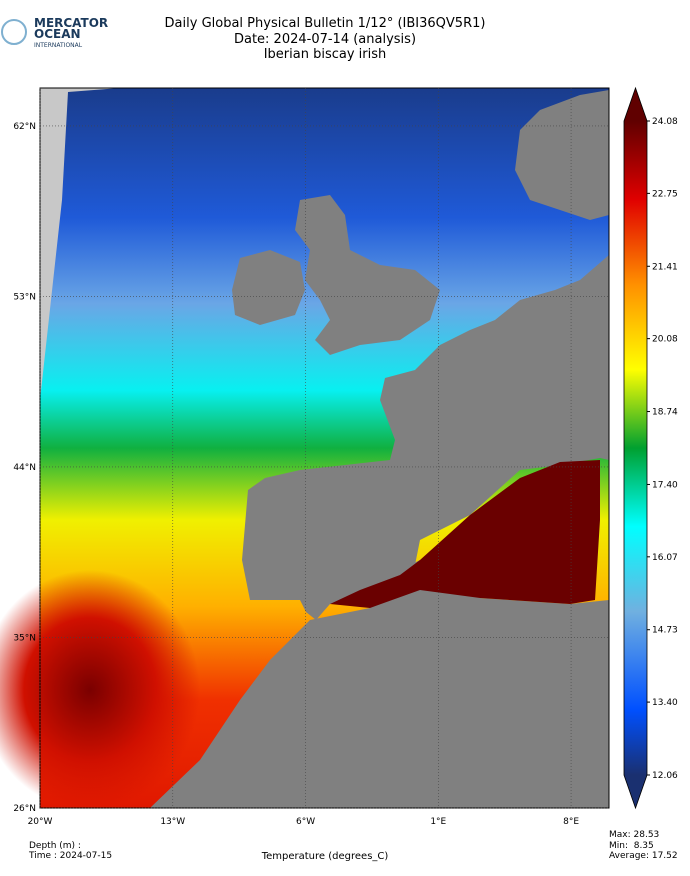 This screenshot has width=690, height=876. Describe the element at coordinates (58, 45) in the screenshot. I see `logo-text: INTERNATIONAL` at that location.